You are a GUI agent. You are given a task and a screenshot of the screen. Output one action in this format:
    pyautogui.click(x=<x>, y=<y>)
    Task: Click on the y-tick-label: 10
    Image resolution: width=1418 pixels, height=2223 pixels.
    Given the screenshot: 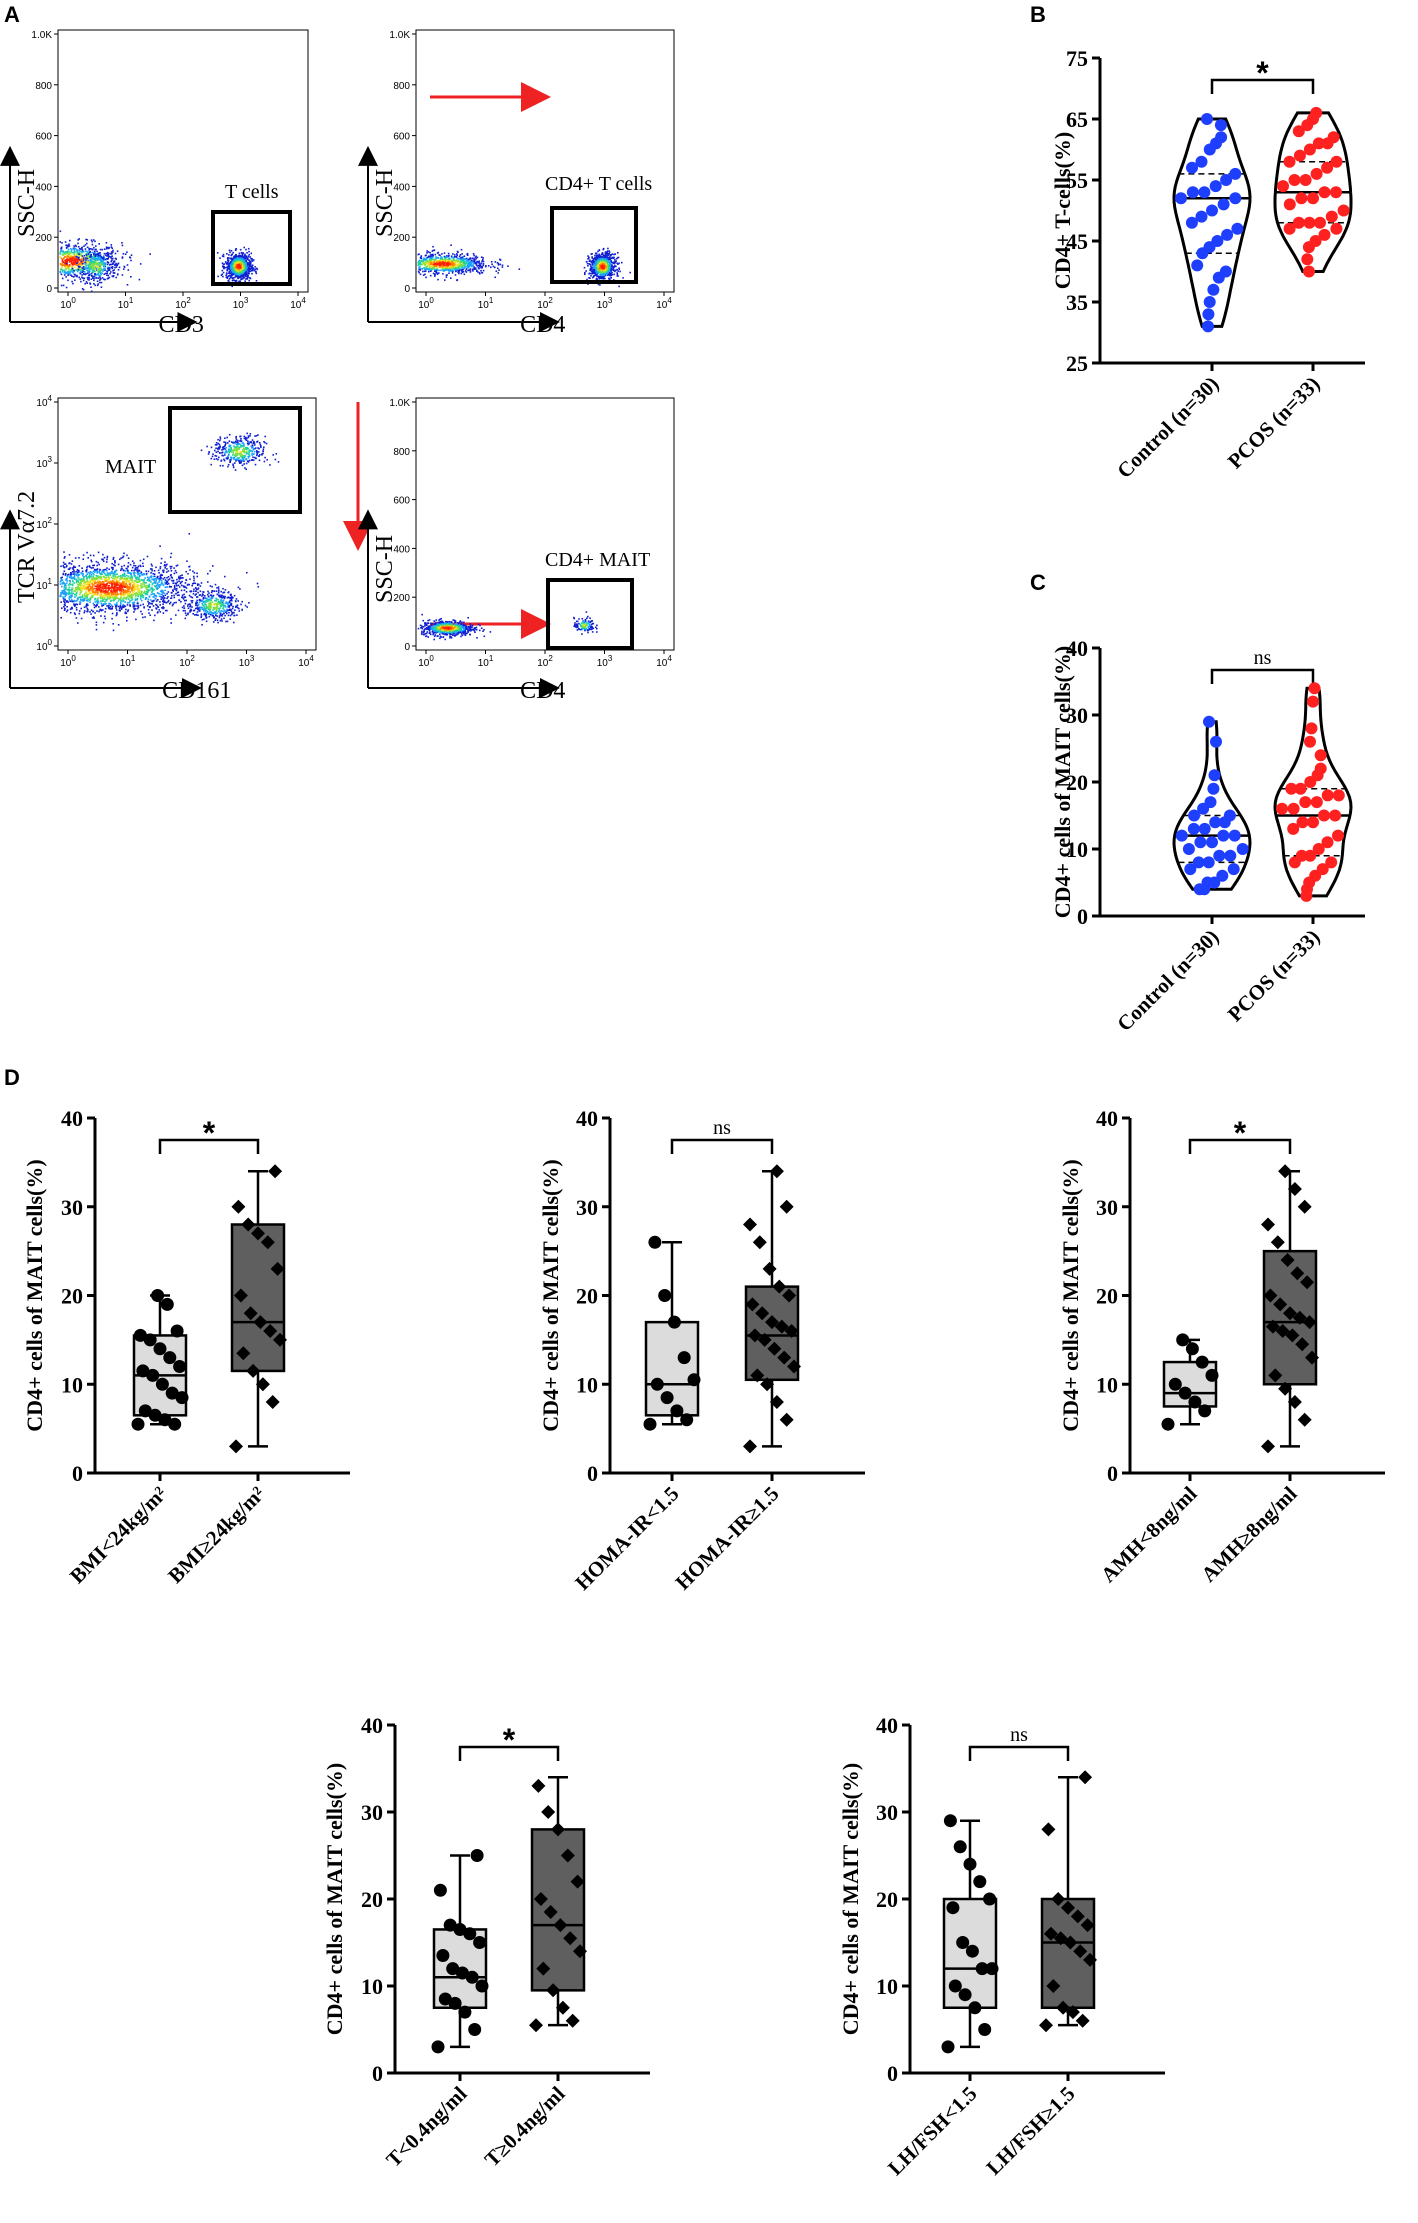 What is the action you would take?
    pyautogui.click(x=372, y=1986)
    